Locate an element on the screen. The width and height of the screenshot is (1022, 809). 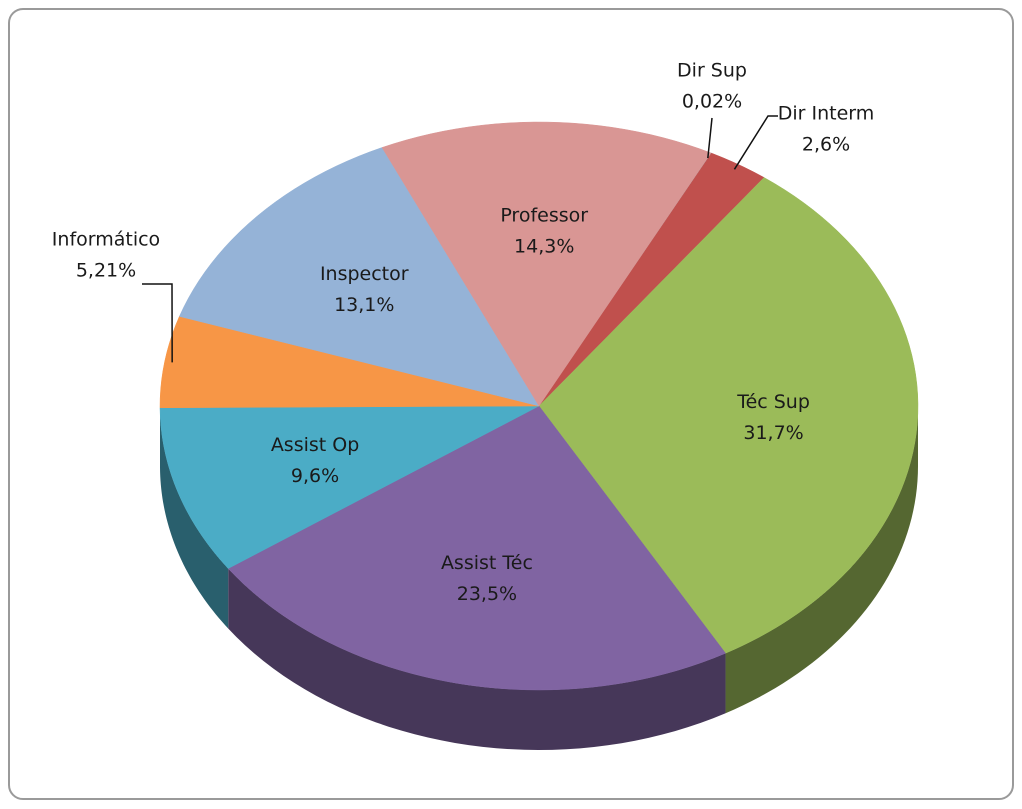
slice-value-label: 0,02% is located at coordinates (712, 102).